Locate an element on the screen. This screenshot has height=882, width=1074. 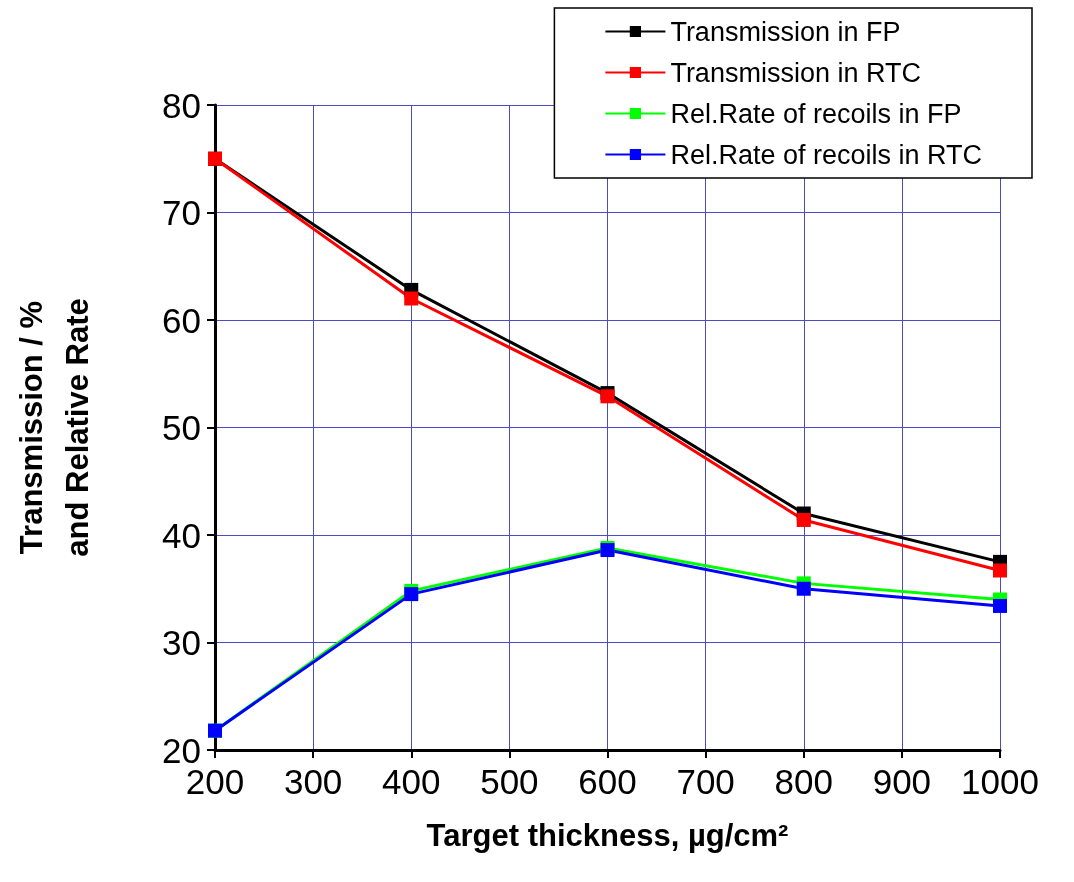
legend-label: Transmission in FP is located at coordinates (785, 31).